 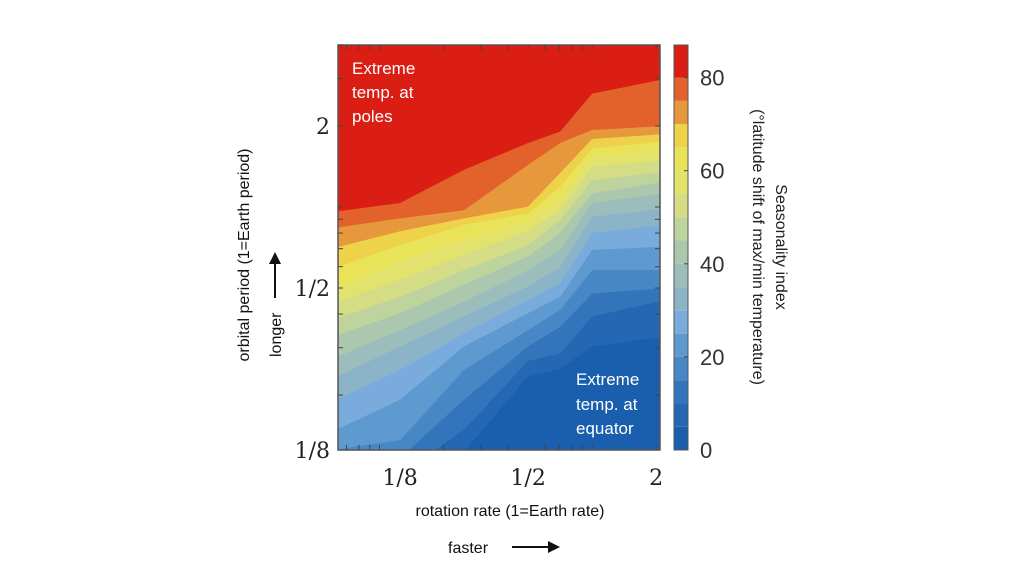 I want to click on up-arrow-icon, so click(x=275, y=275).